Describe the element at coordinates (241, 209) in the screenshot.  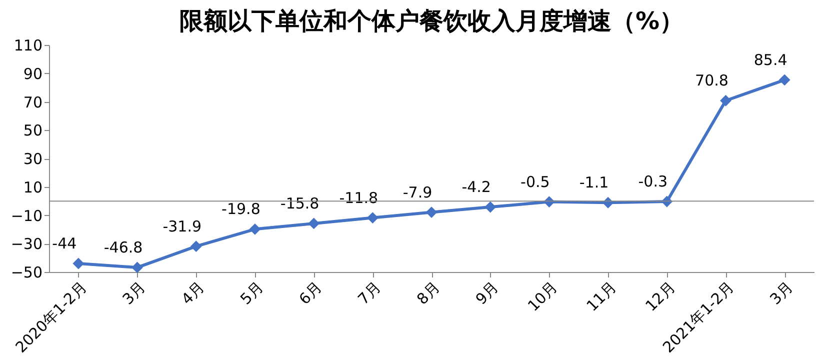
I see `data-label: -19.8` at that location.